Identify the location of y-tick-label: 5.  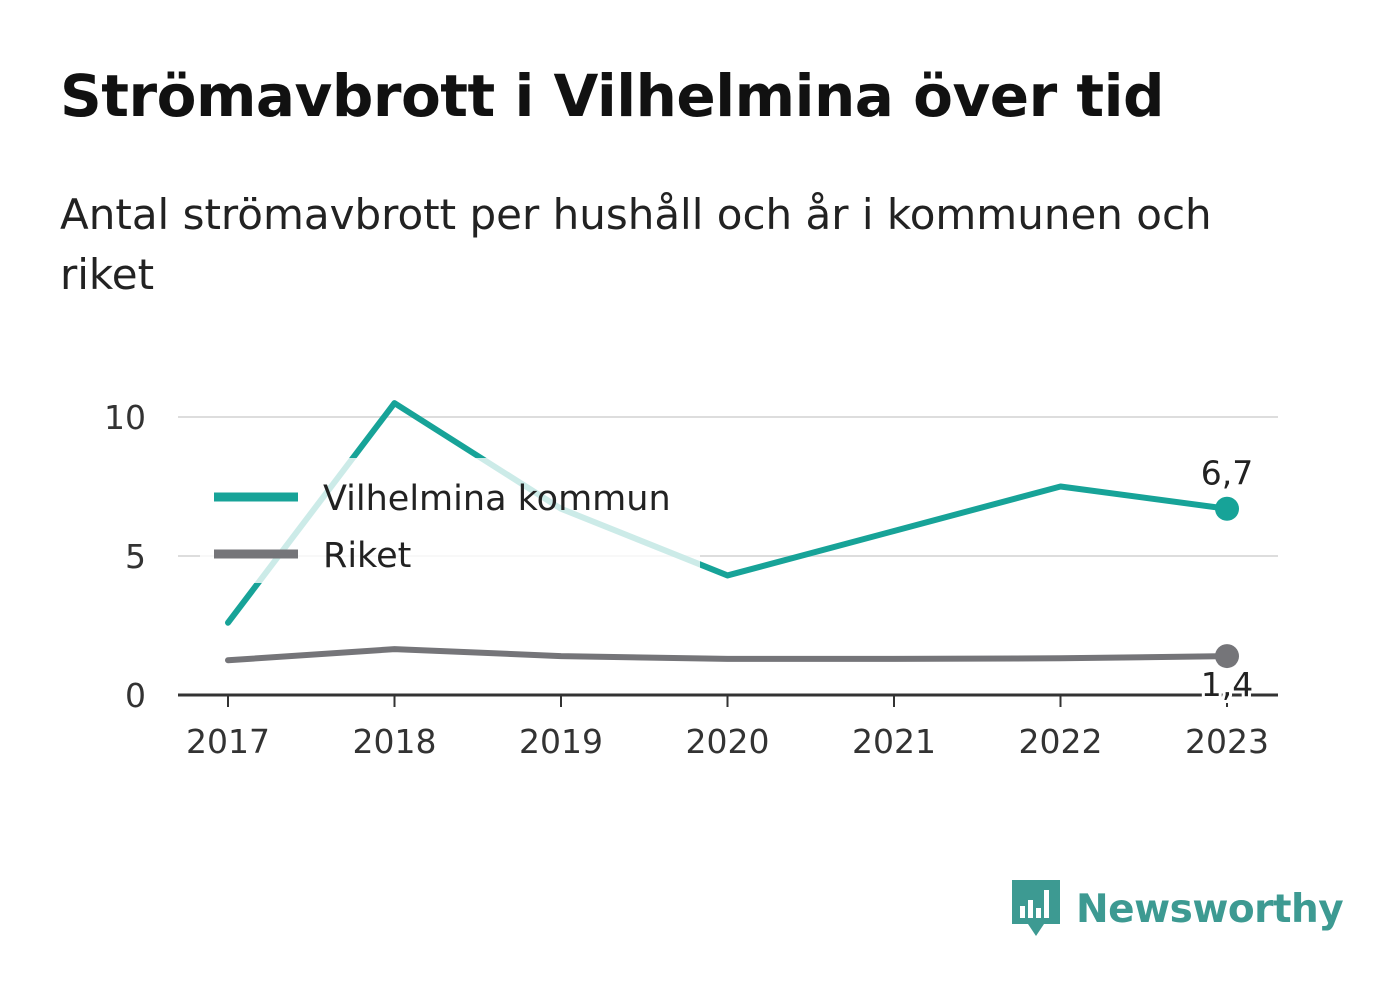
(135, 556).